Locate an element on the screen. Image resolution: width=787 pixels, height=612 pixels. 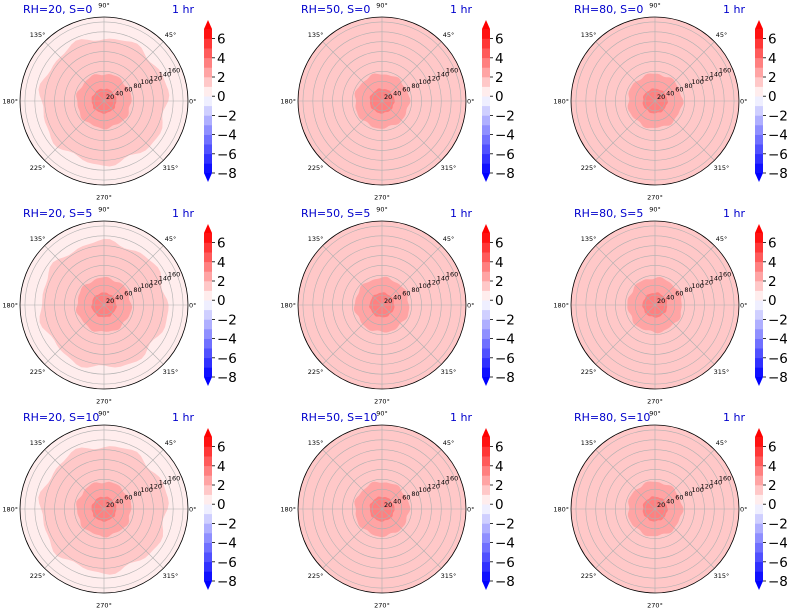
r-tick-label: 80 is located at coordinates (688, 86).